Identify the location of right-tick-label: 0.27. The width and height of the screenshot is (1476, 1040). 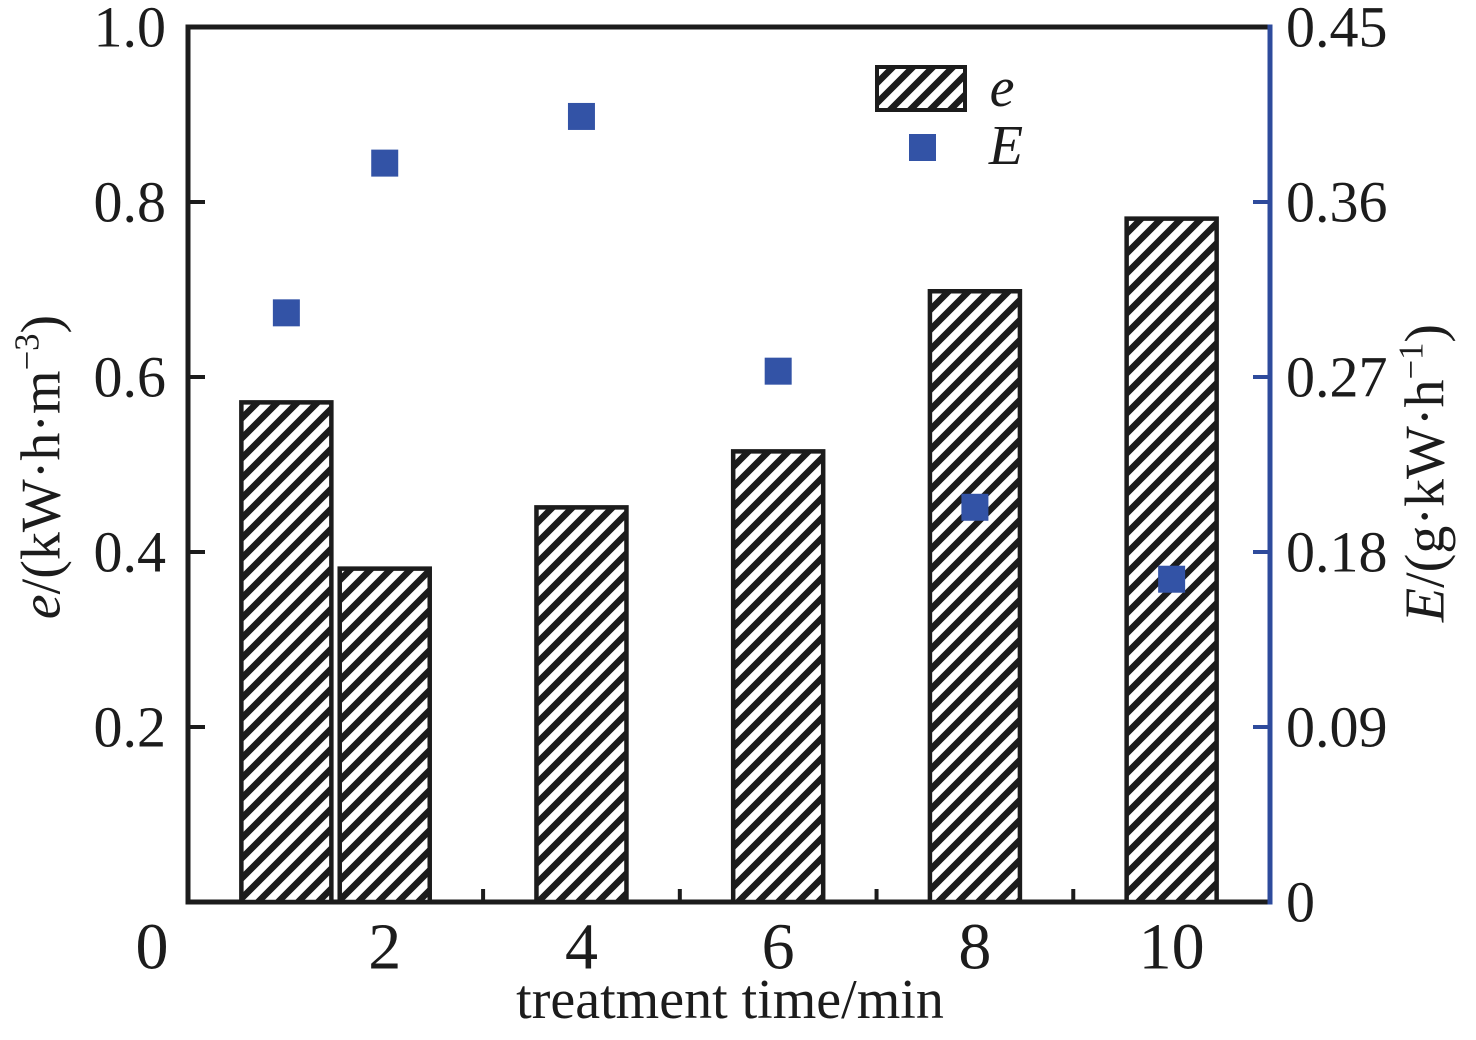
(1337, 377).